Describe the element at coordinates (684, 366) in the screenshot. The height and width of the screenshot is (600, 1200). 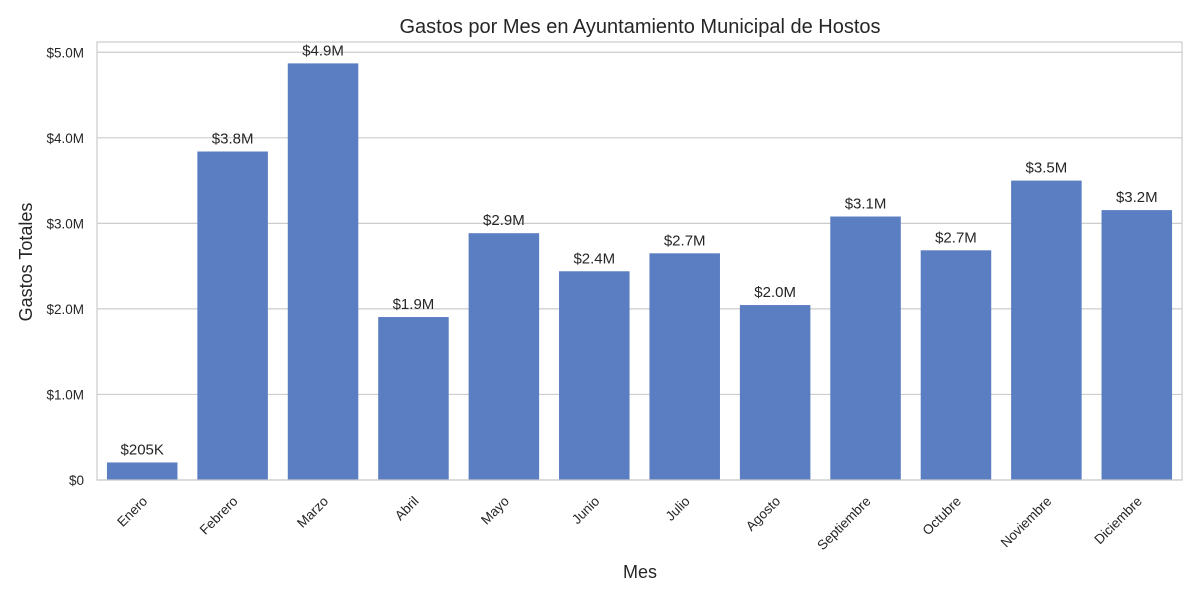
I see `bar-julio` at that location.